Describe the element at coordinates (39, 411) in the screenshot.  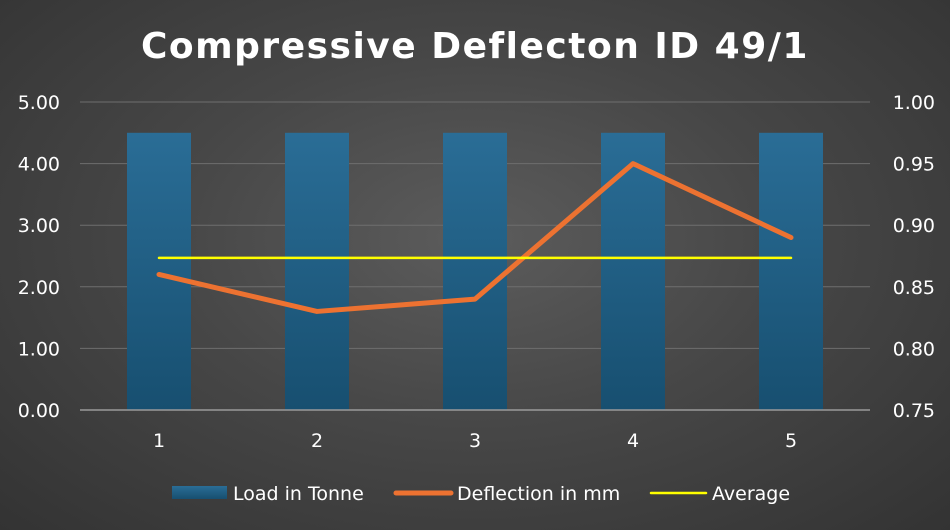
I see `y-left-tick-label: 0.00` at that location.